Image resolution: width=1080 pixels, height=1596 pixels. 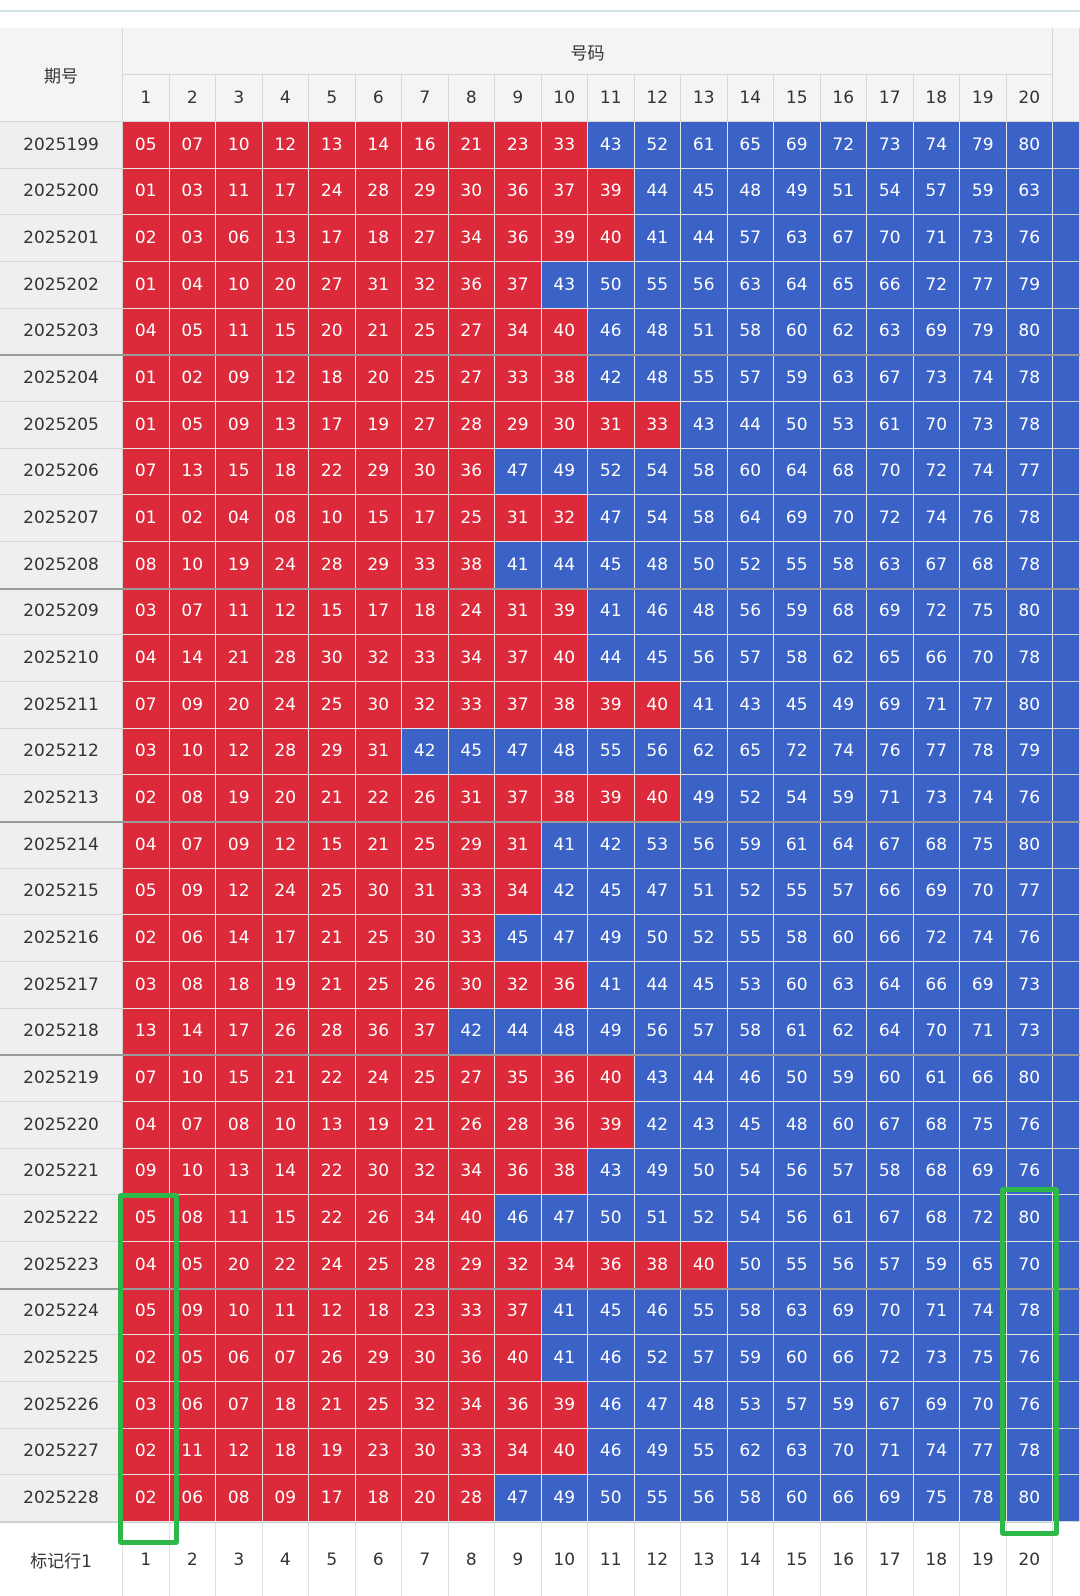 What do you see at coordinates (983, 192) in the screenshot?
I see `number-cell: 59` at bounding box center [983, 192].